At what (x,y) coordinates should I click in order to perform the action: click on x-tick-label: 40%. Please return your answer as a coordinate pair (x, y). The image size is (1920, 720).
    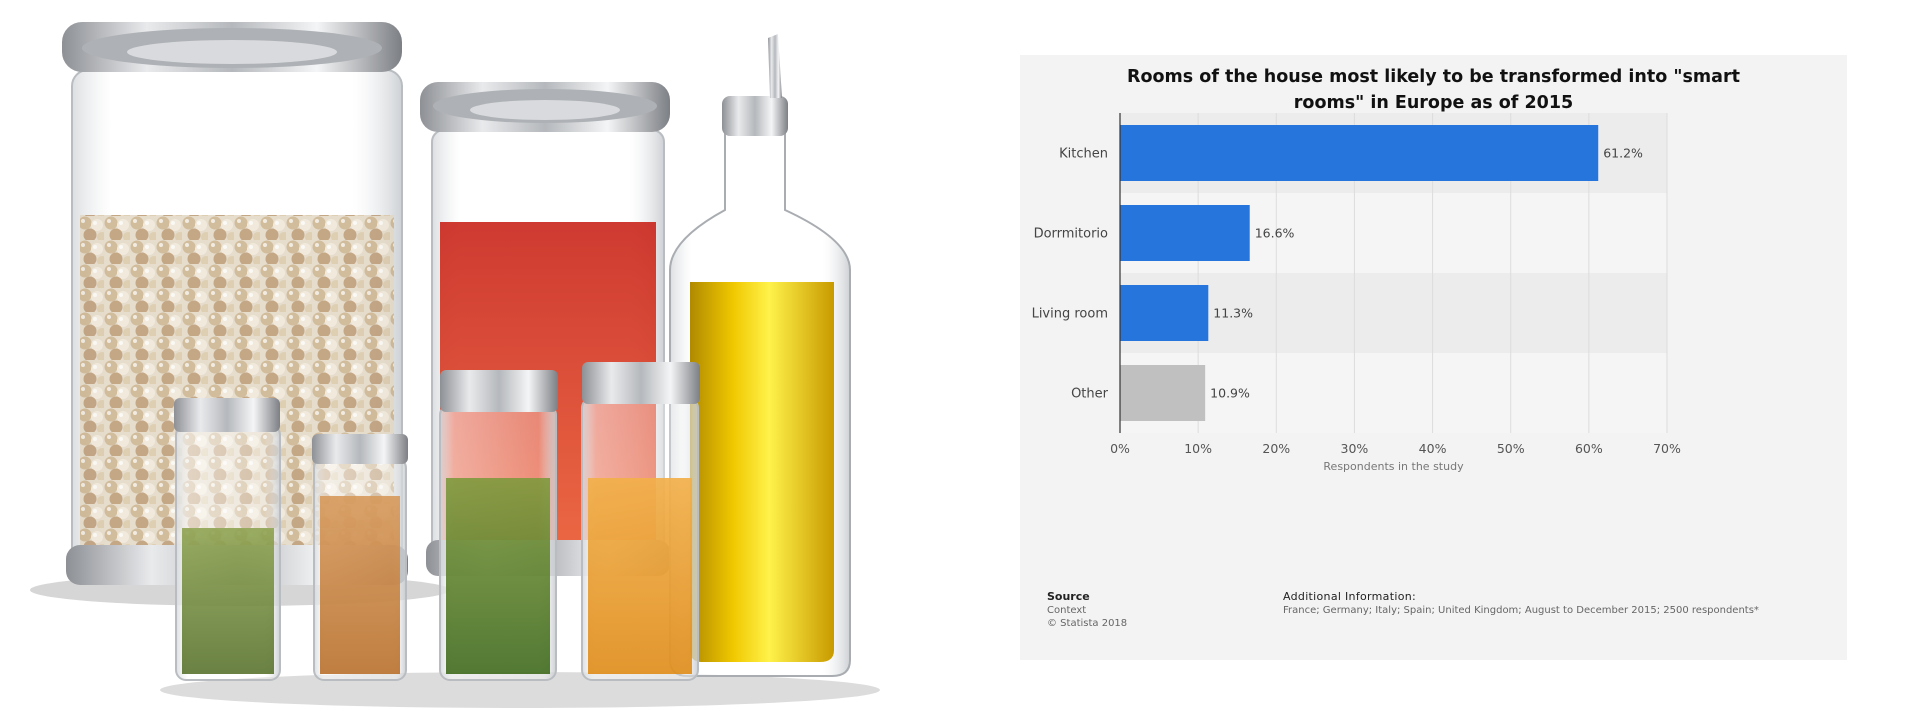
    Looking at the image, I should click on (1433, 448).